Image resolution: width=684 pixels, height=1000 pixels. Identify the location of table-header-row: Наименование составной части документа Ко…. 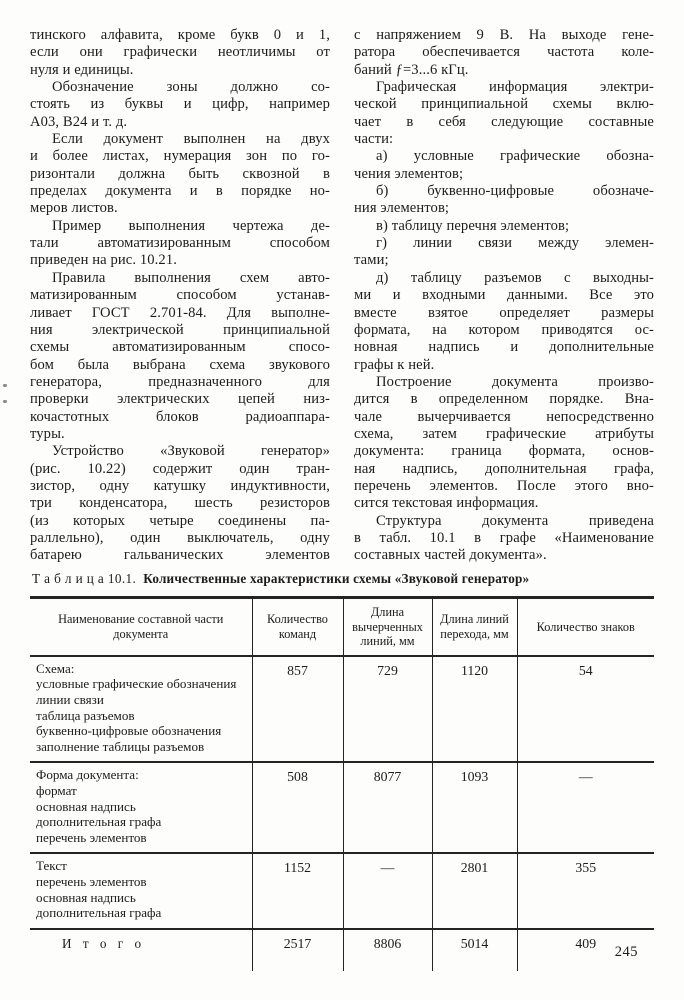
(342, 627).